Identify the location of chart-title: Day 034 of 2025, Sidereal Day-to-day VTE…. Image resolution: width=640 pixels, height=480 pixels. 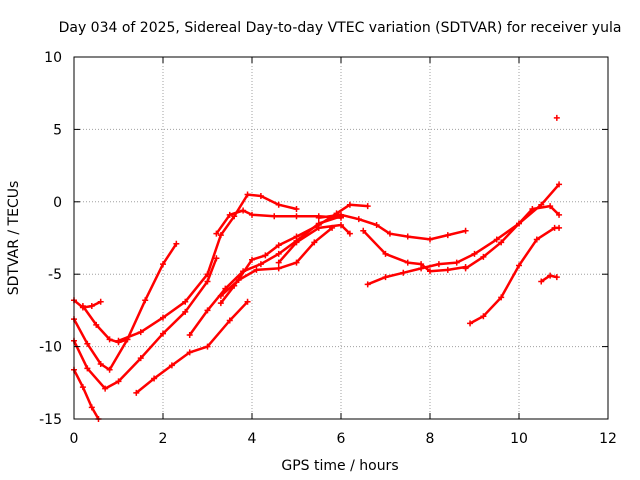
(340, 28).